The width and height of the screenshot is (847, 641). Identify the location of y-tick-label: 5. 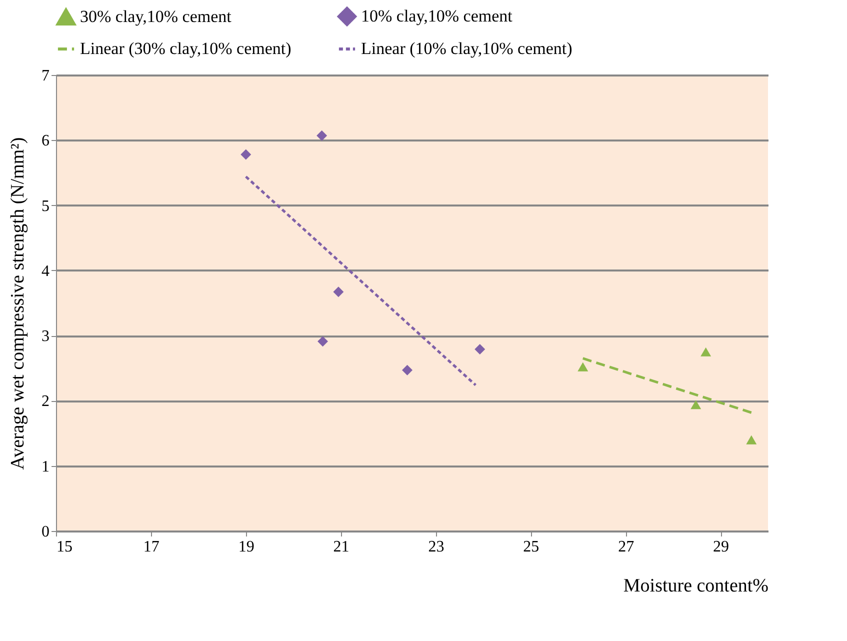
(46, 206).